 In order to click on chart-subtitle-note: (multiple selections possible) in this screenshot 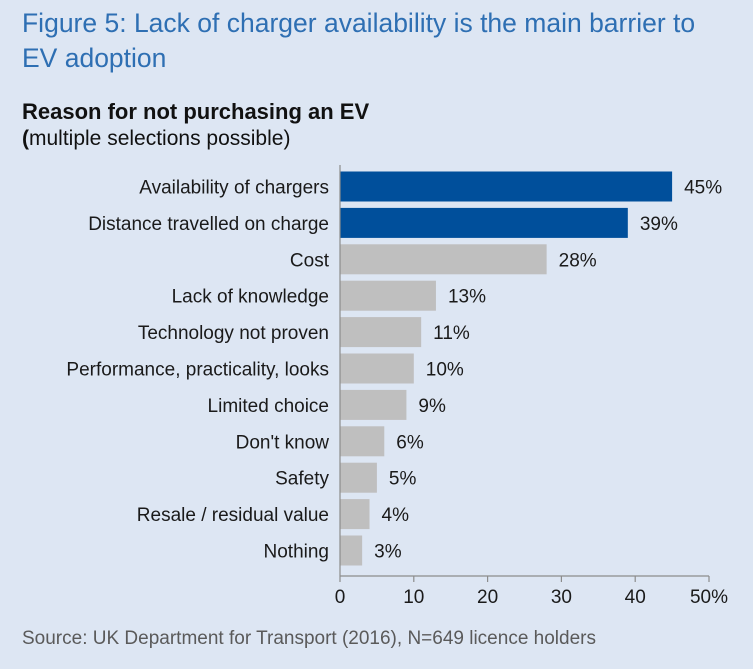, I will do `click(156, 139)`.